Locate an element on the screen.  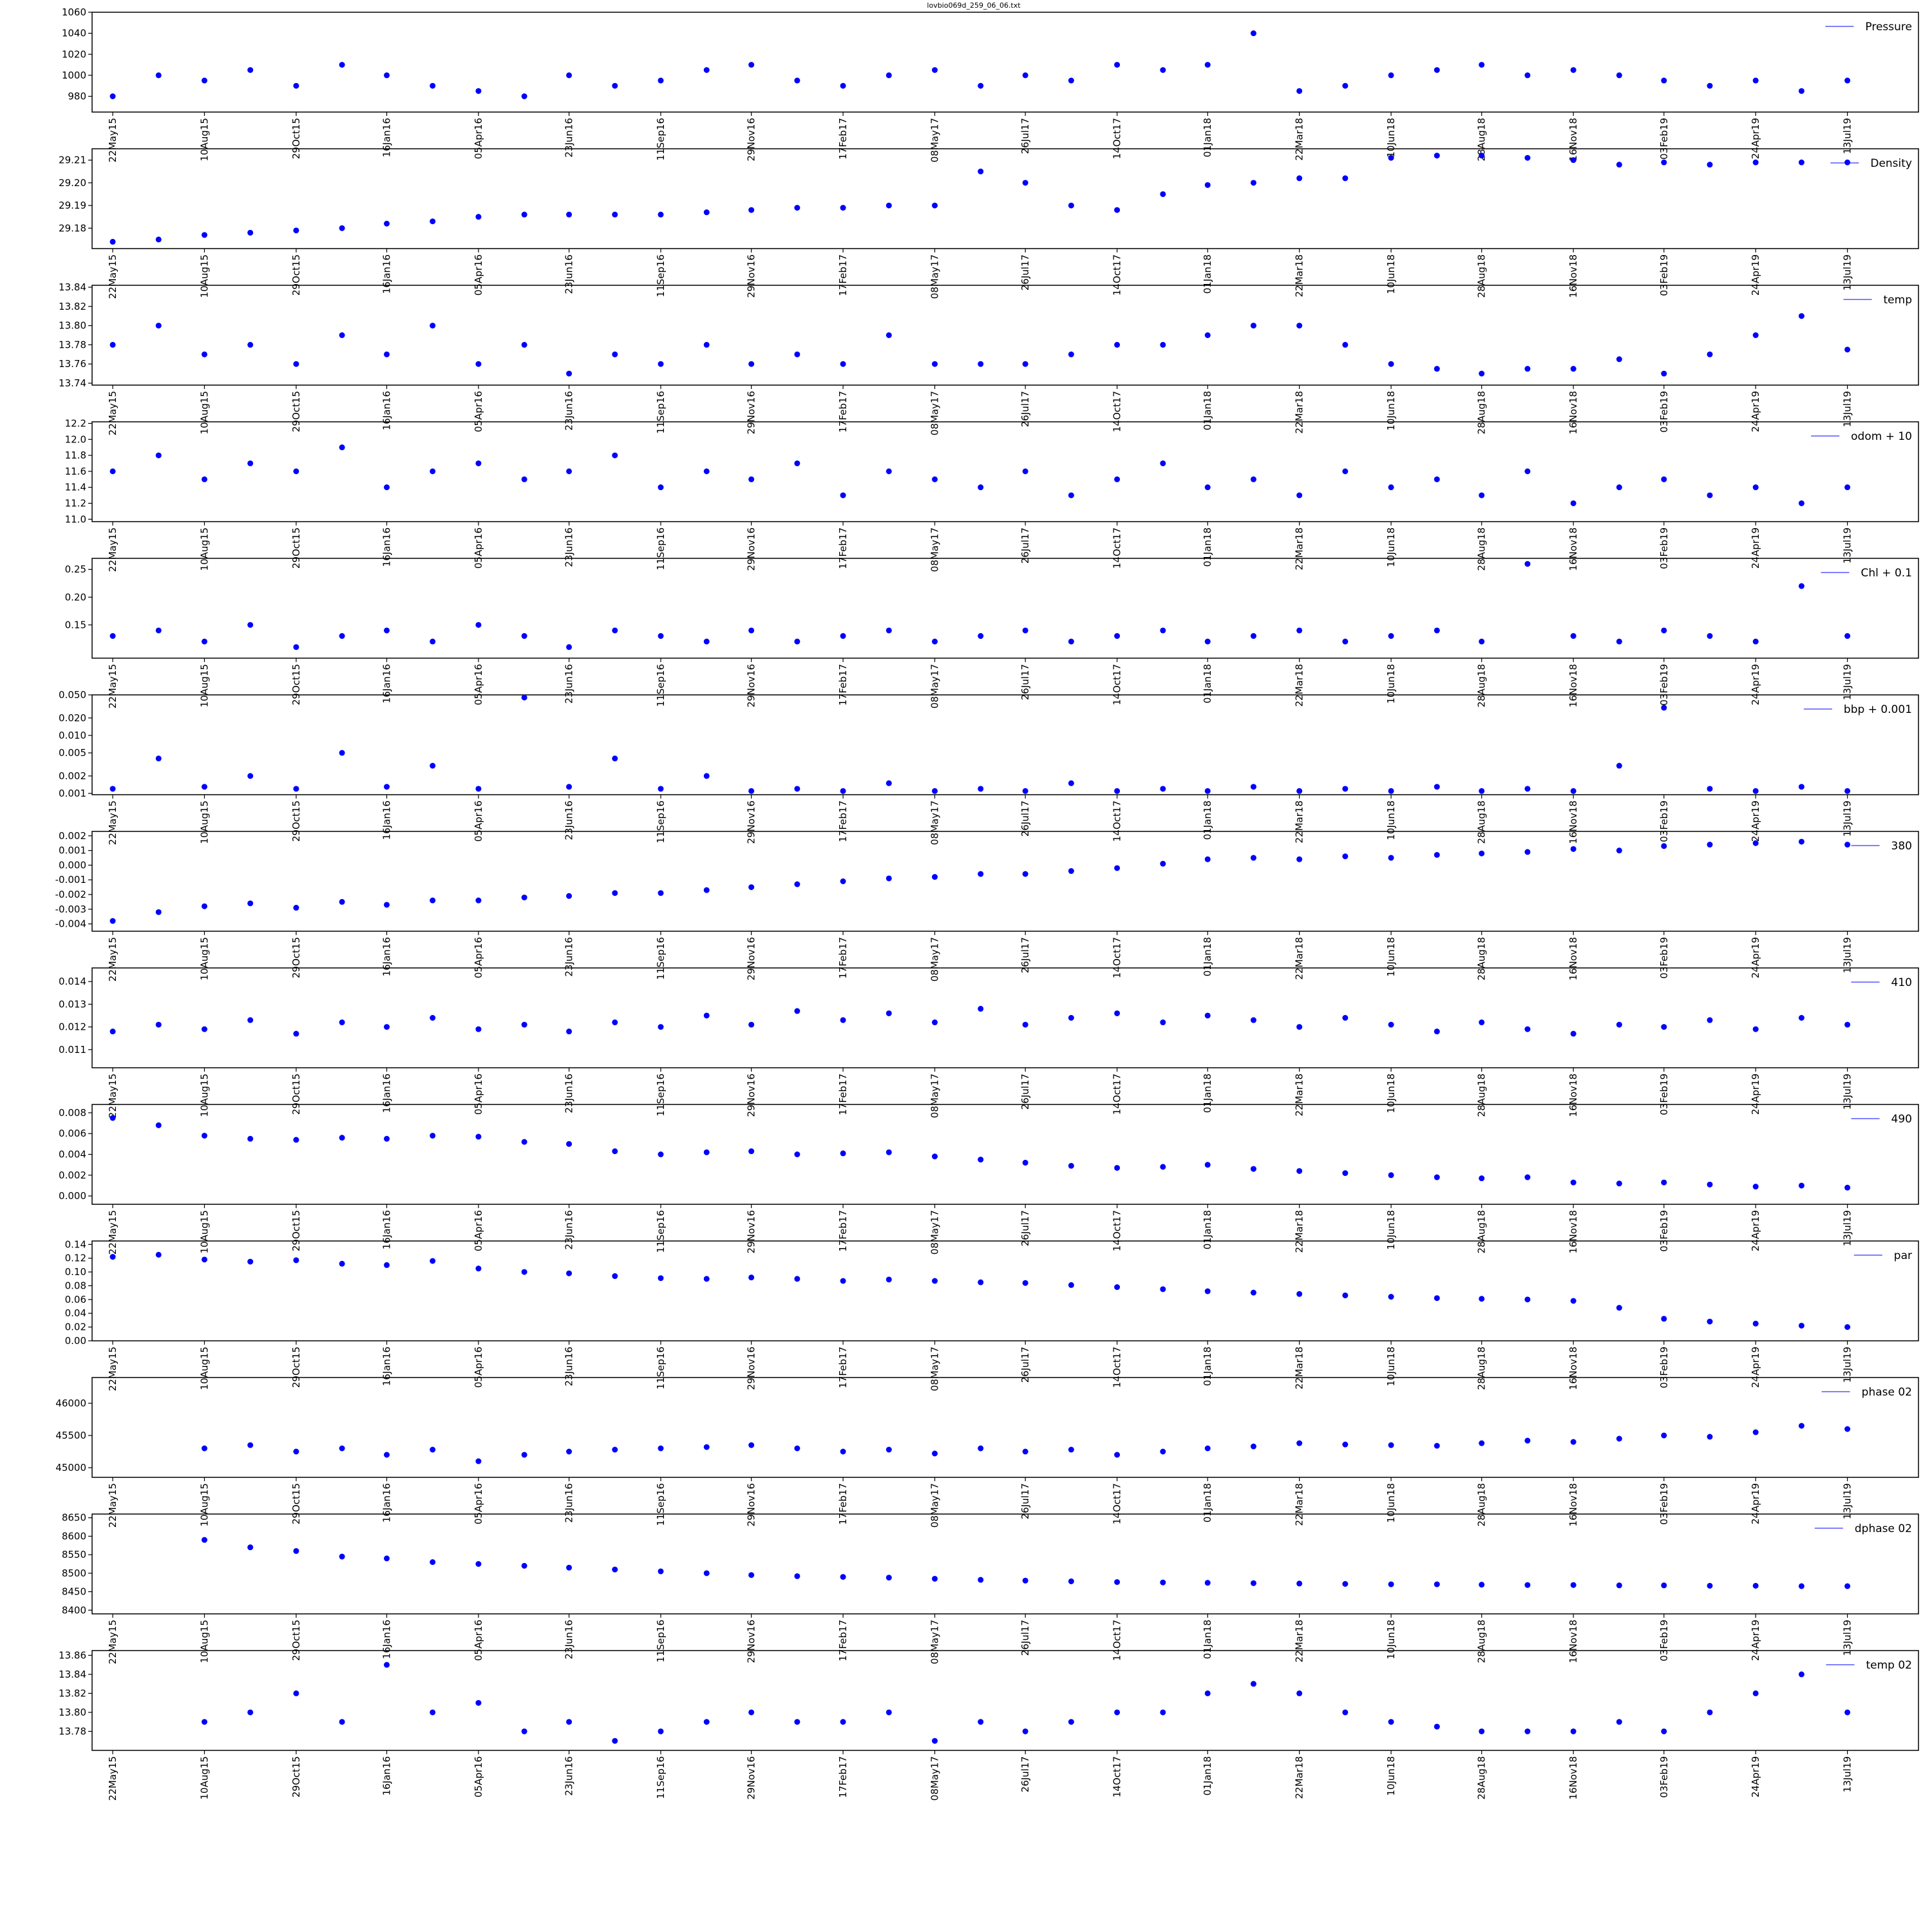
x-tick-label: 16Nov18 is located at coordinates (1573, 822).